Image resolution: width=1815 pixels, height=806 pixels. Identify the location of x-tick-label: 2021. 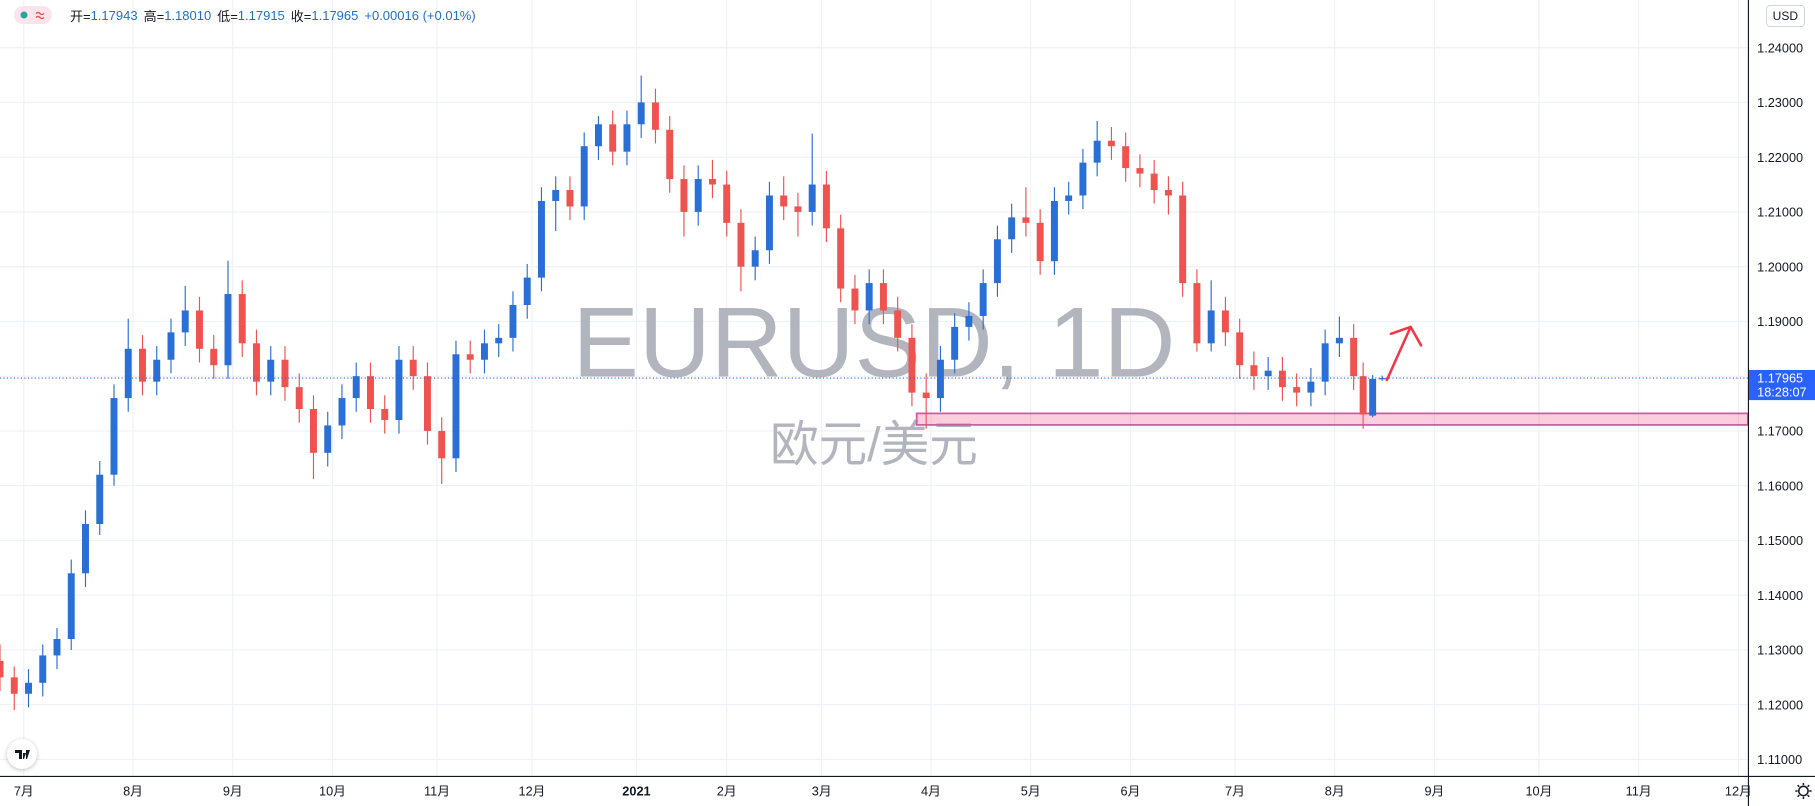
(636, 791).